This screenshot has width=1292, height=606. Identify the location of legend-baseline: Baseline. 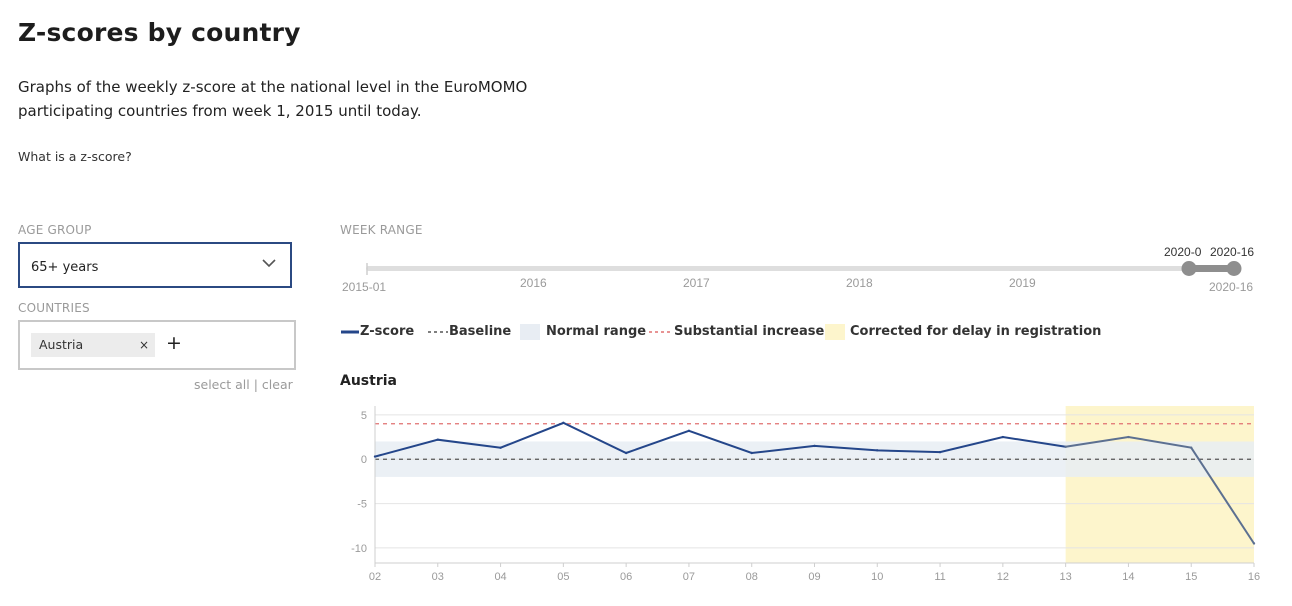
(469, 332).